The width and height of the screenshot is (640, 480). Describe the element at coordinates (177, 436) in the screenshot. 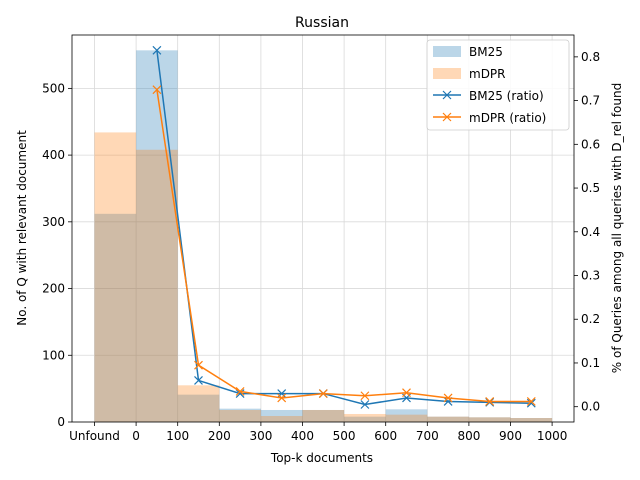

I see `x-tick-label: 100` at that location.